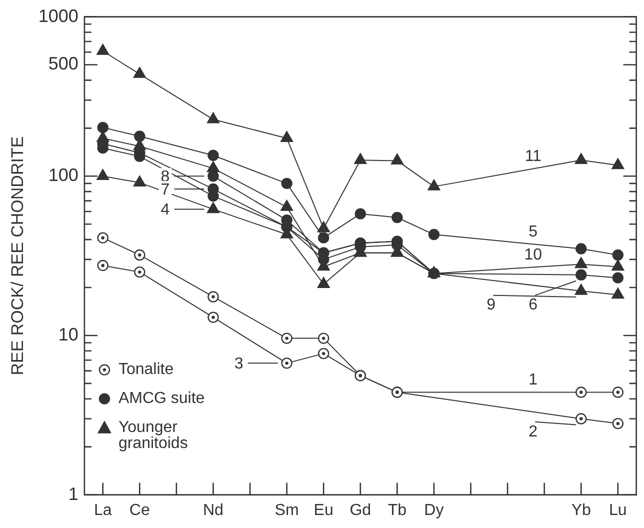  What do you see at coordinates (533, 431) in the screenshot?
I see `annotation: 2` at bounding box center [533, 431].